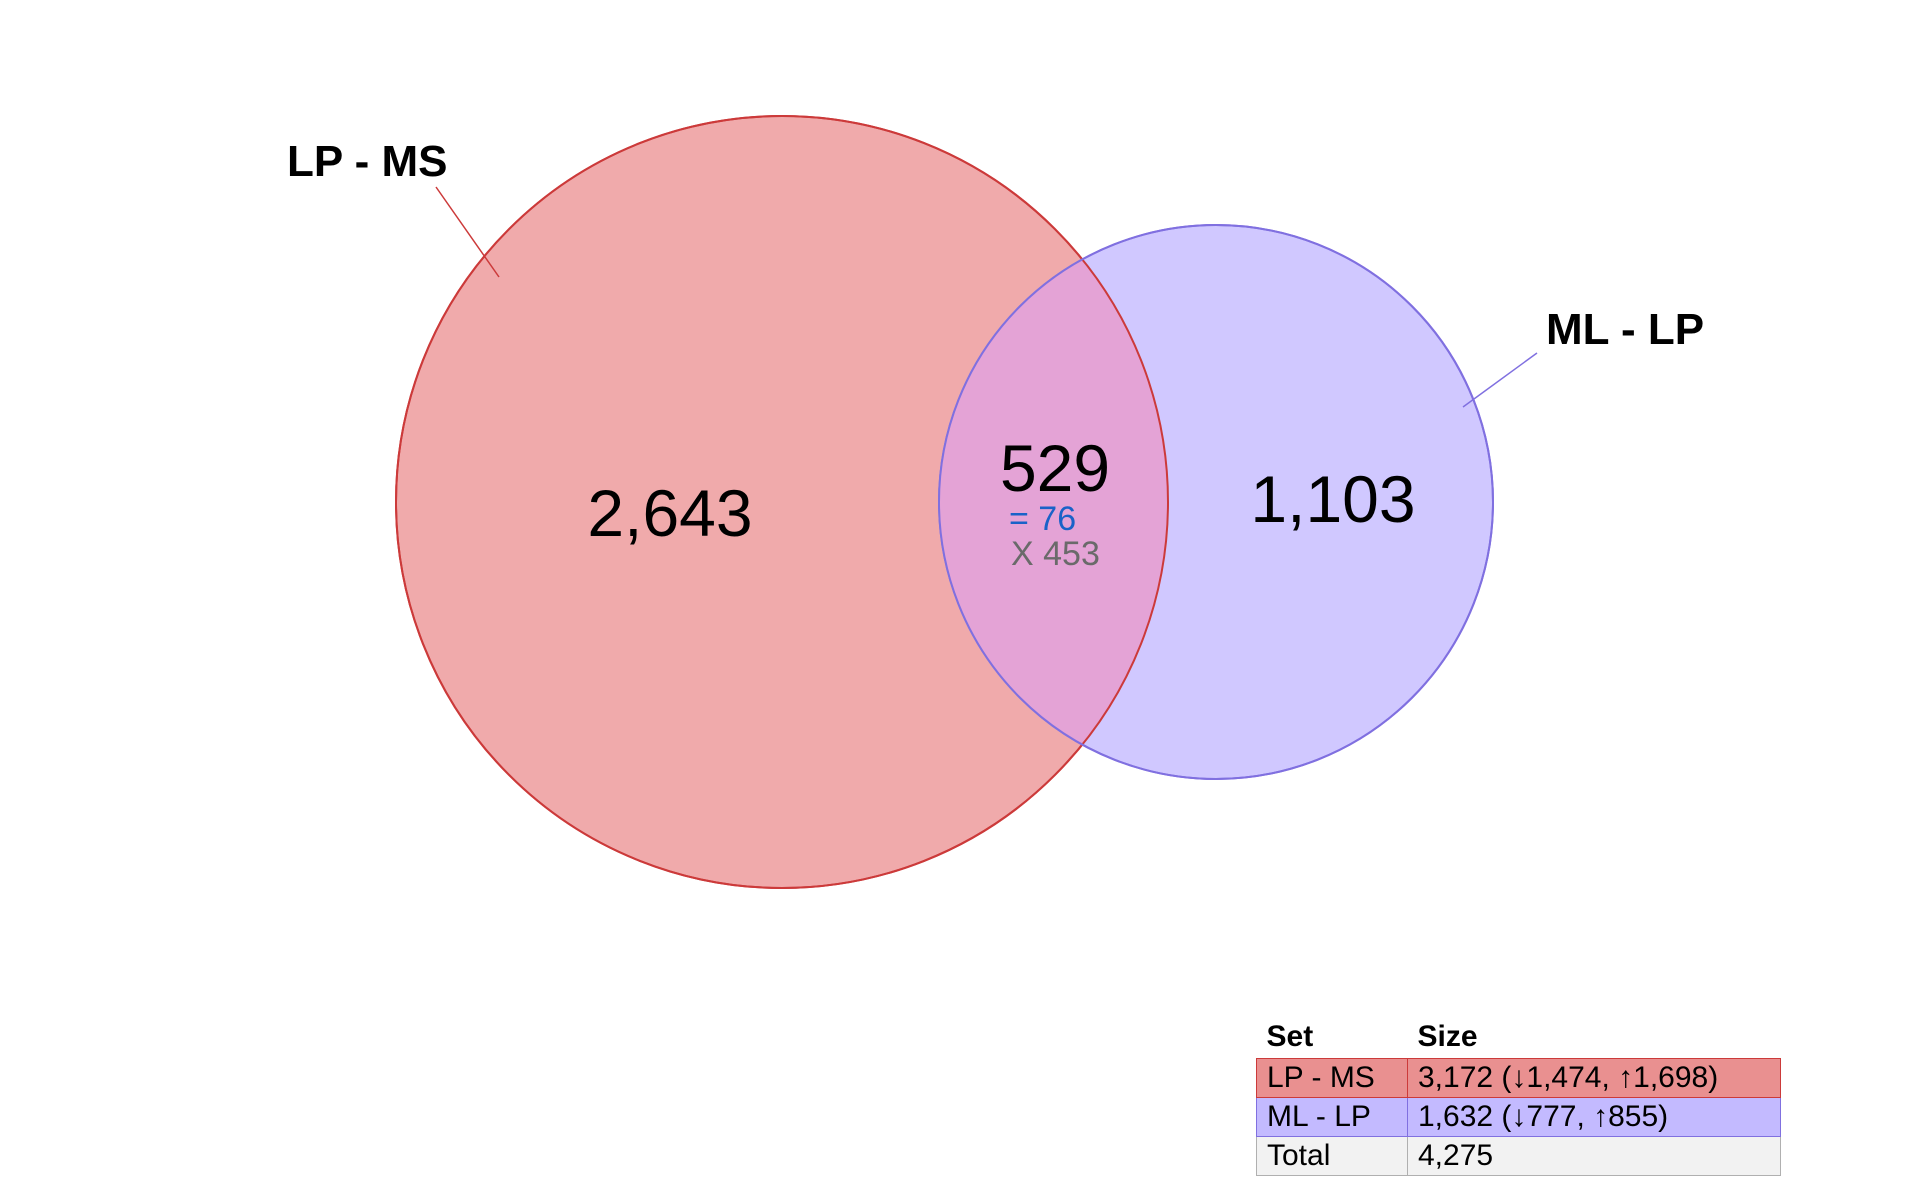 The image size is (1920, 1186). I want to click on lp-ms-only-count: 2,643, so click(669, 513).